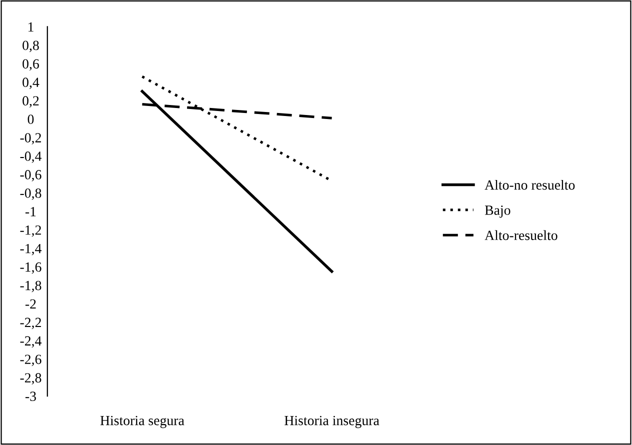 The image size is (632, 445). What do you see at coordinates (332, 422) in the screenshot?
I see `x-tick-label: Historia insegura` at bounding box center [332, 422].